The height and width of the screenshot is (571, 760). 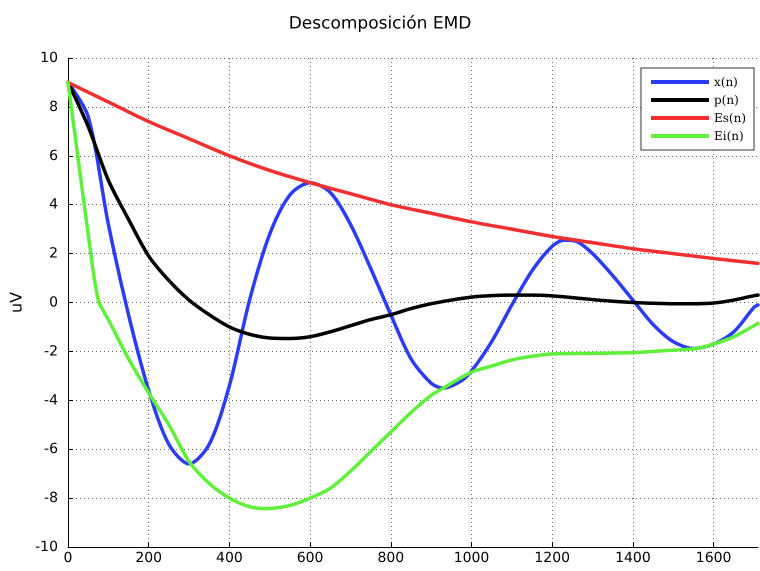 I want to click on x-tick-label: 400, so click(x=229, y=558).